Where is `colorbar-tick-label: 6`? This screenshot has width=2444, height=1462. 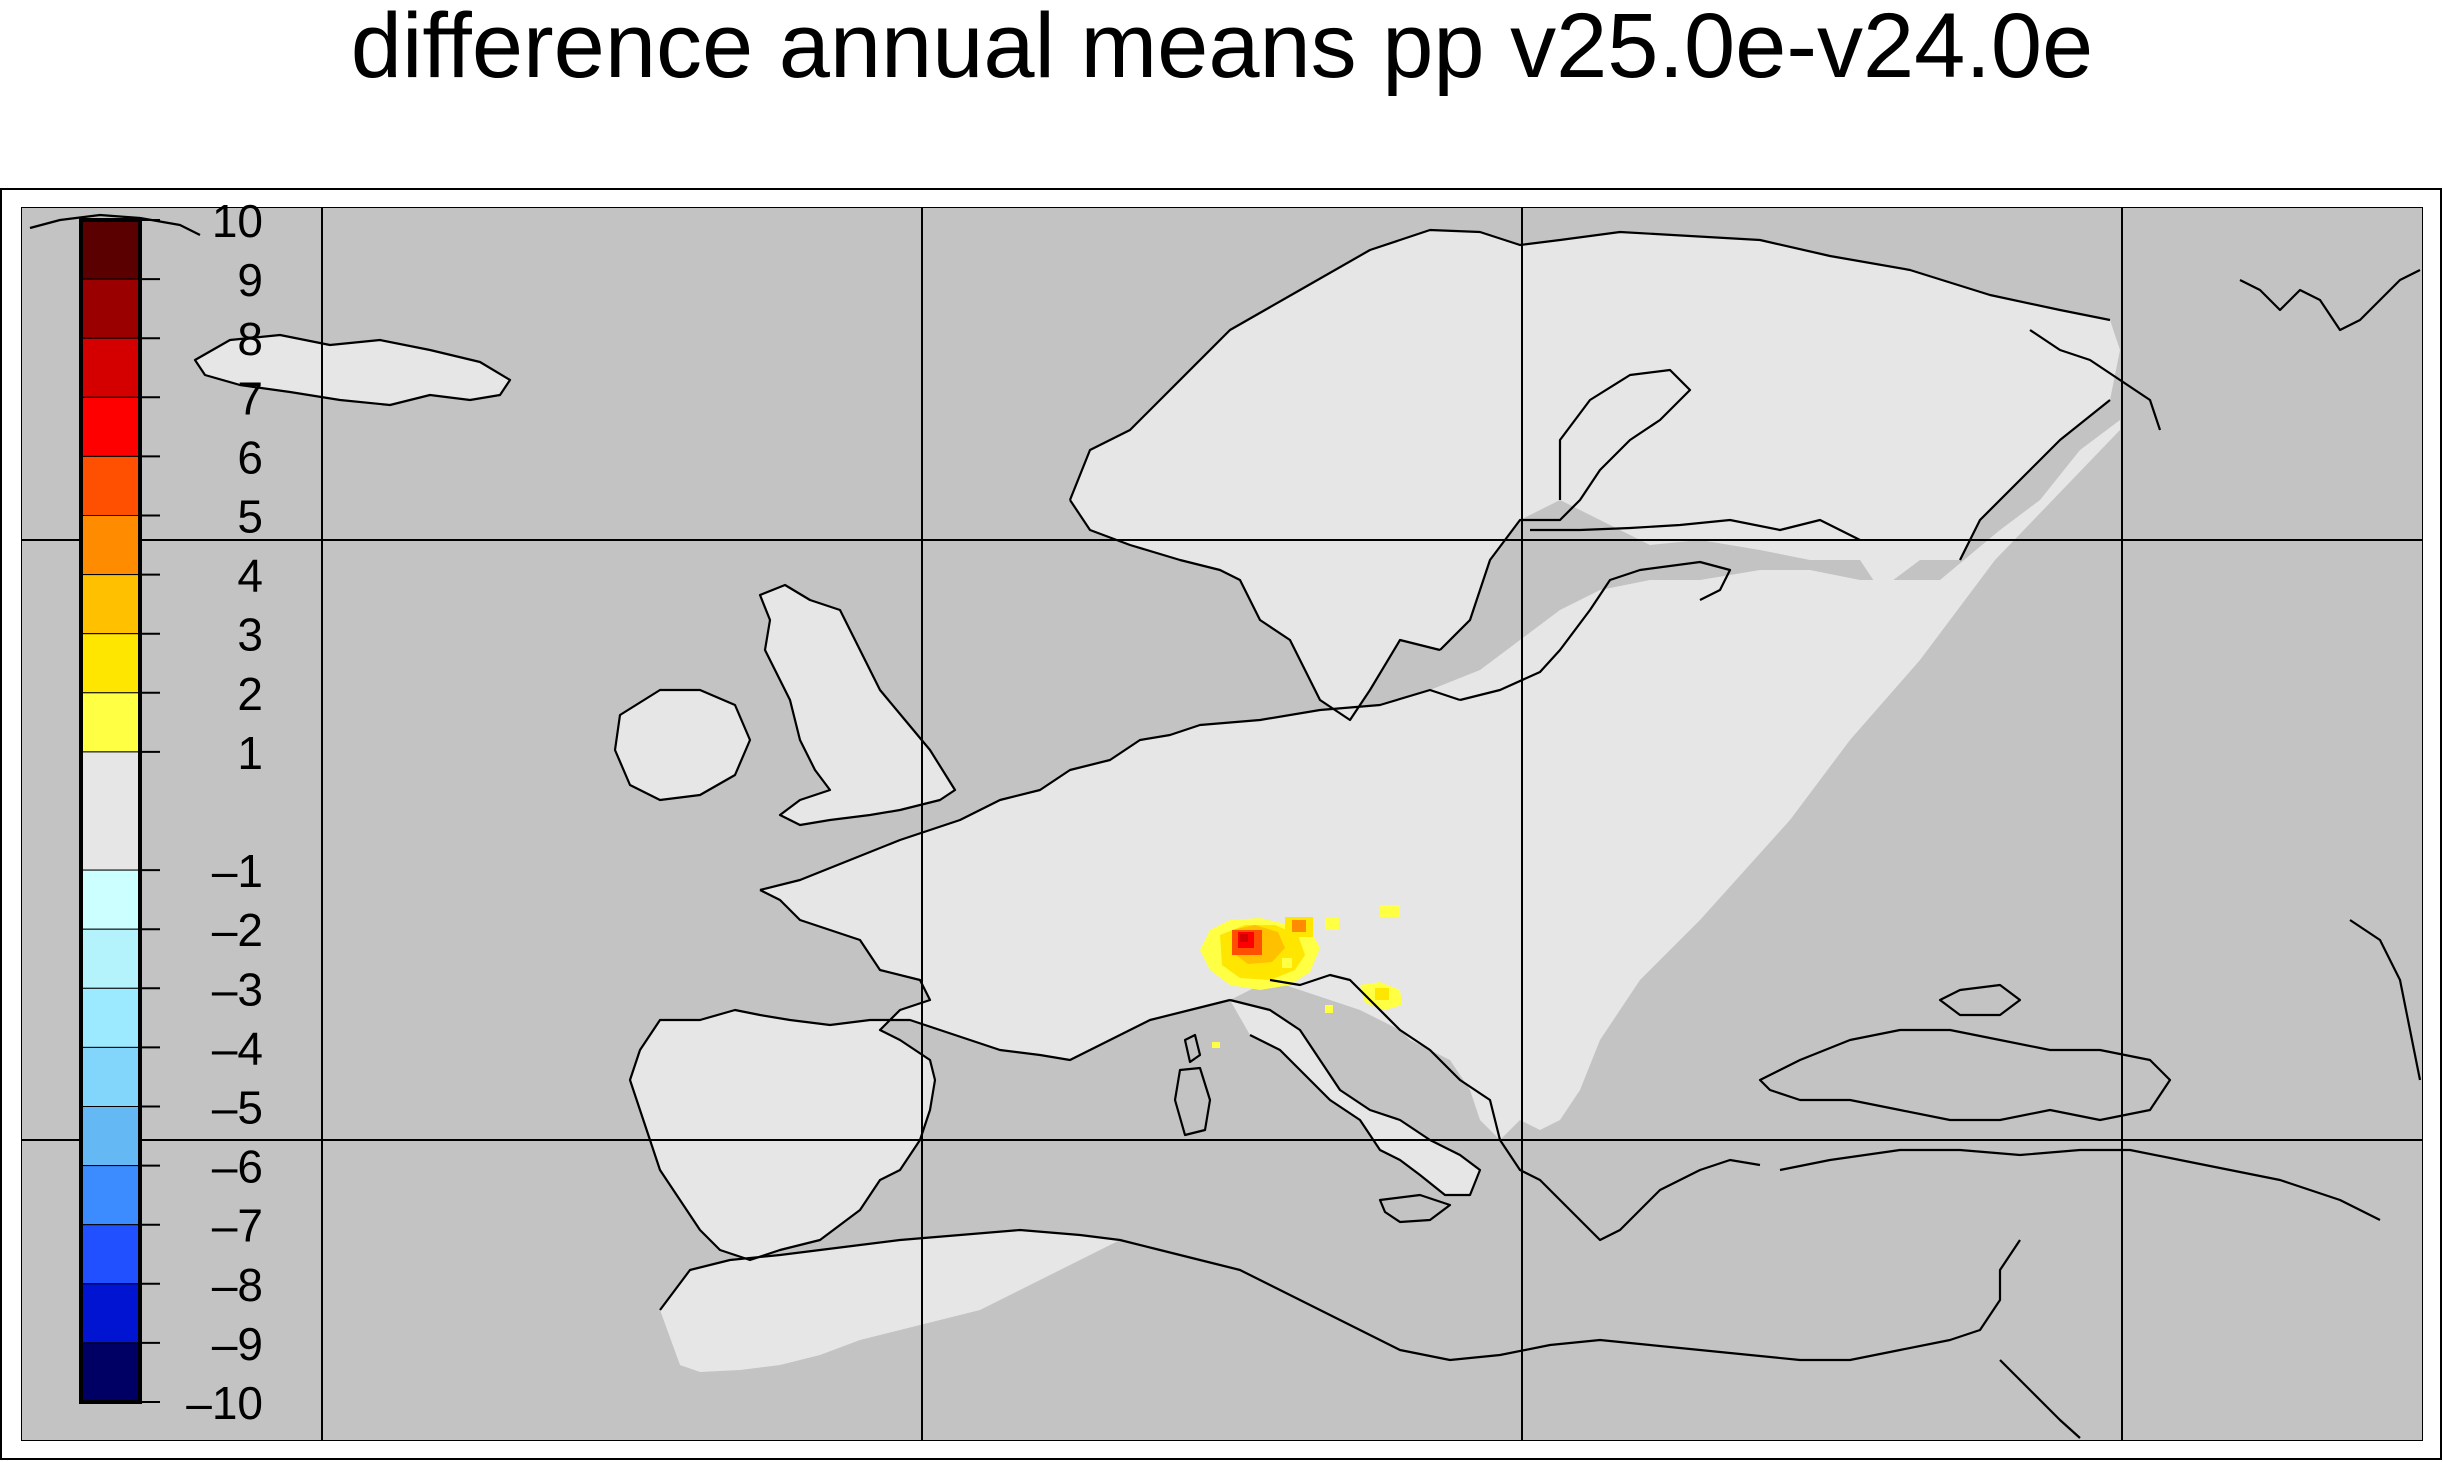
colorbar-tick-label: 6 is located at coordinates (250, 457).